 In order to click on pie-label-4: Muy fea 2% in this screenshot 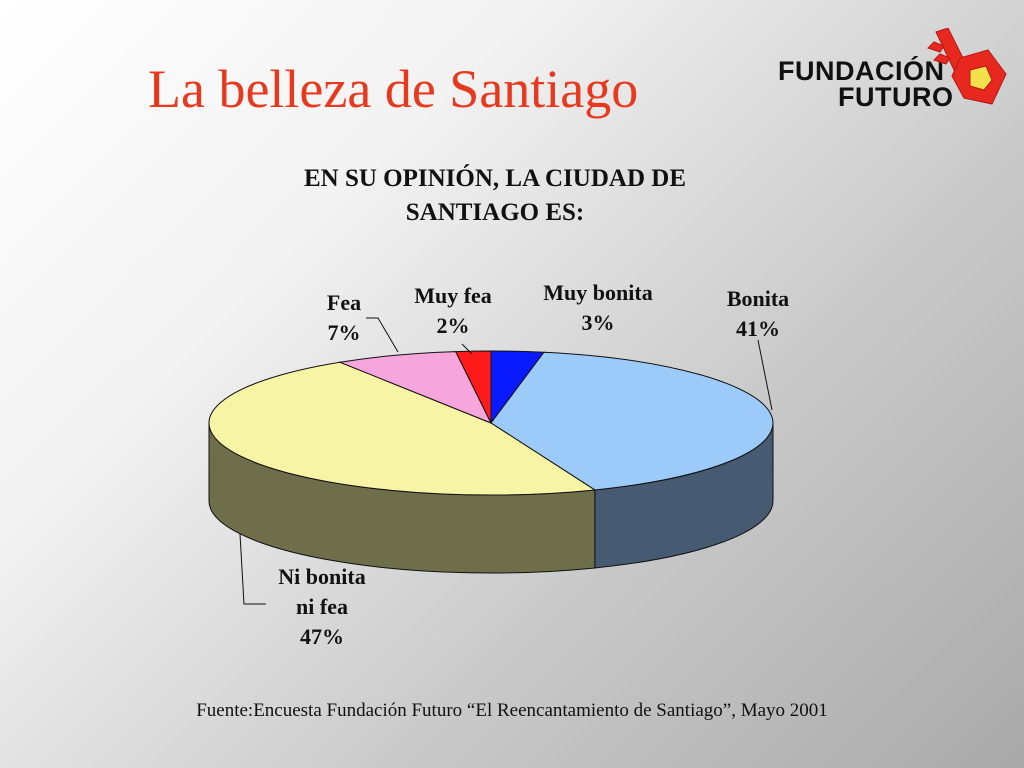, I will do `click(453, 310)`.